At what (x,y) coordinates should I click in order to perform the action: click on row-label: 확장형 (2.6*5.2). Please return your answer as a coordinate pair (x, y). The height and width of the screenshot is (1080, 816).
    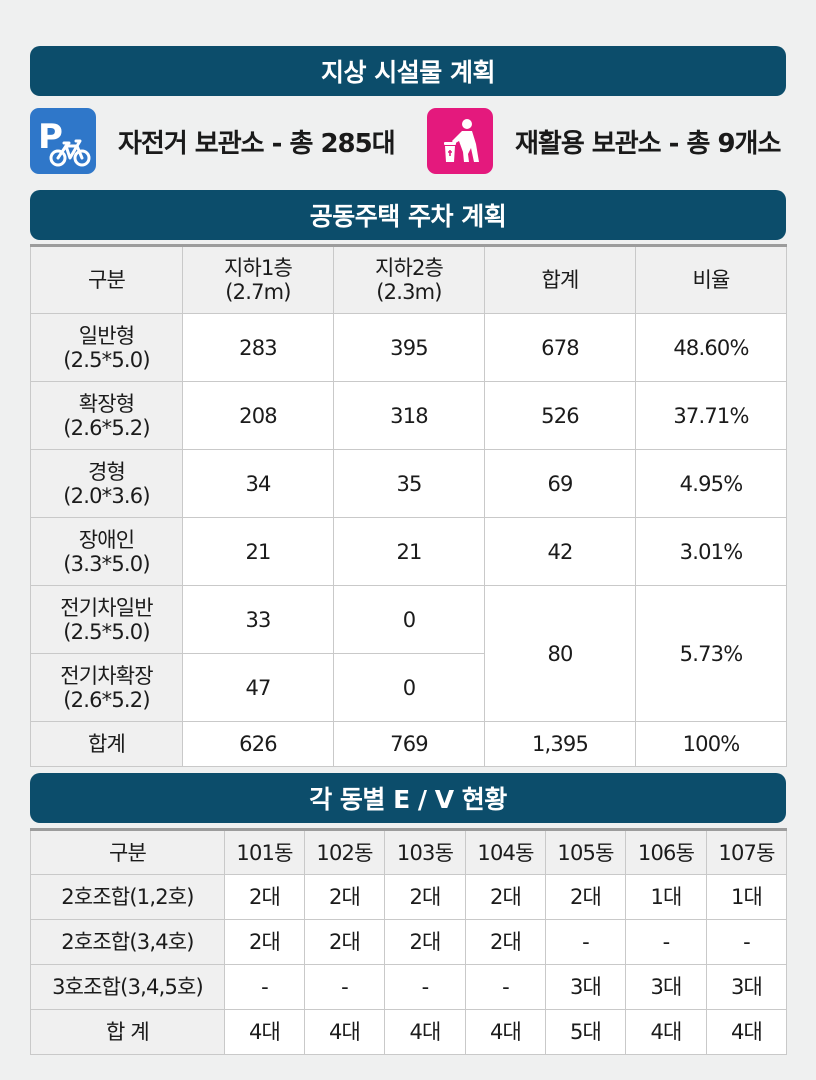
    Looking at the image, I should click on (106, 415).